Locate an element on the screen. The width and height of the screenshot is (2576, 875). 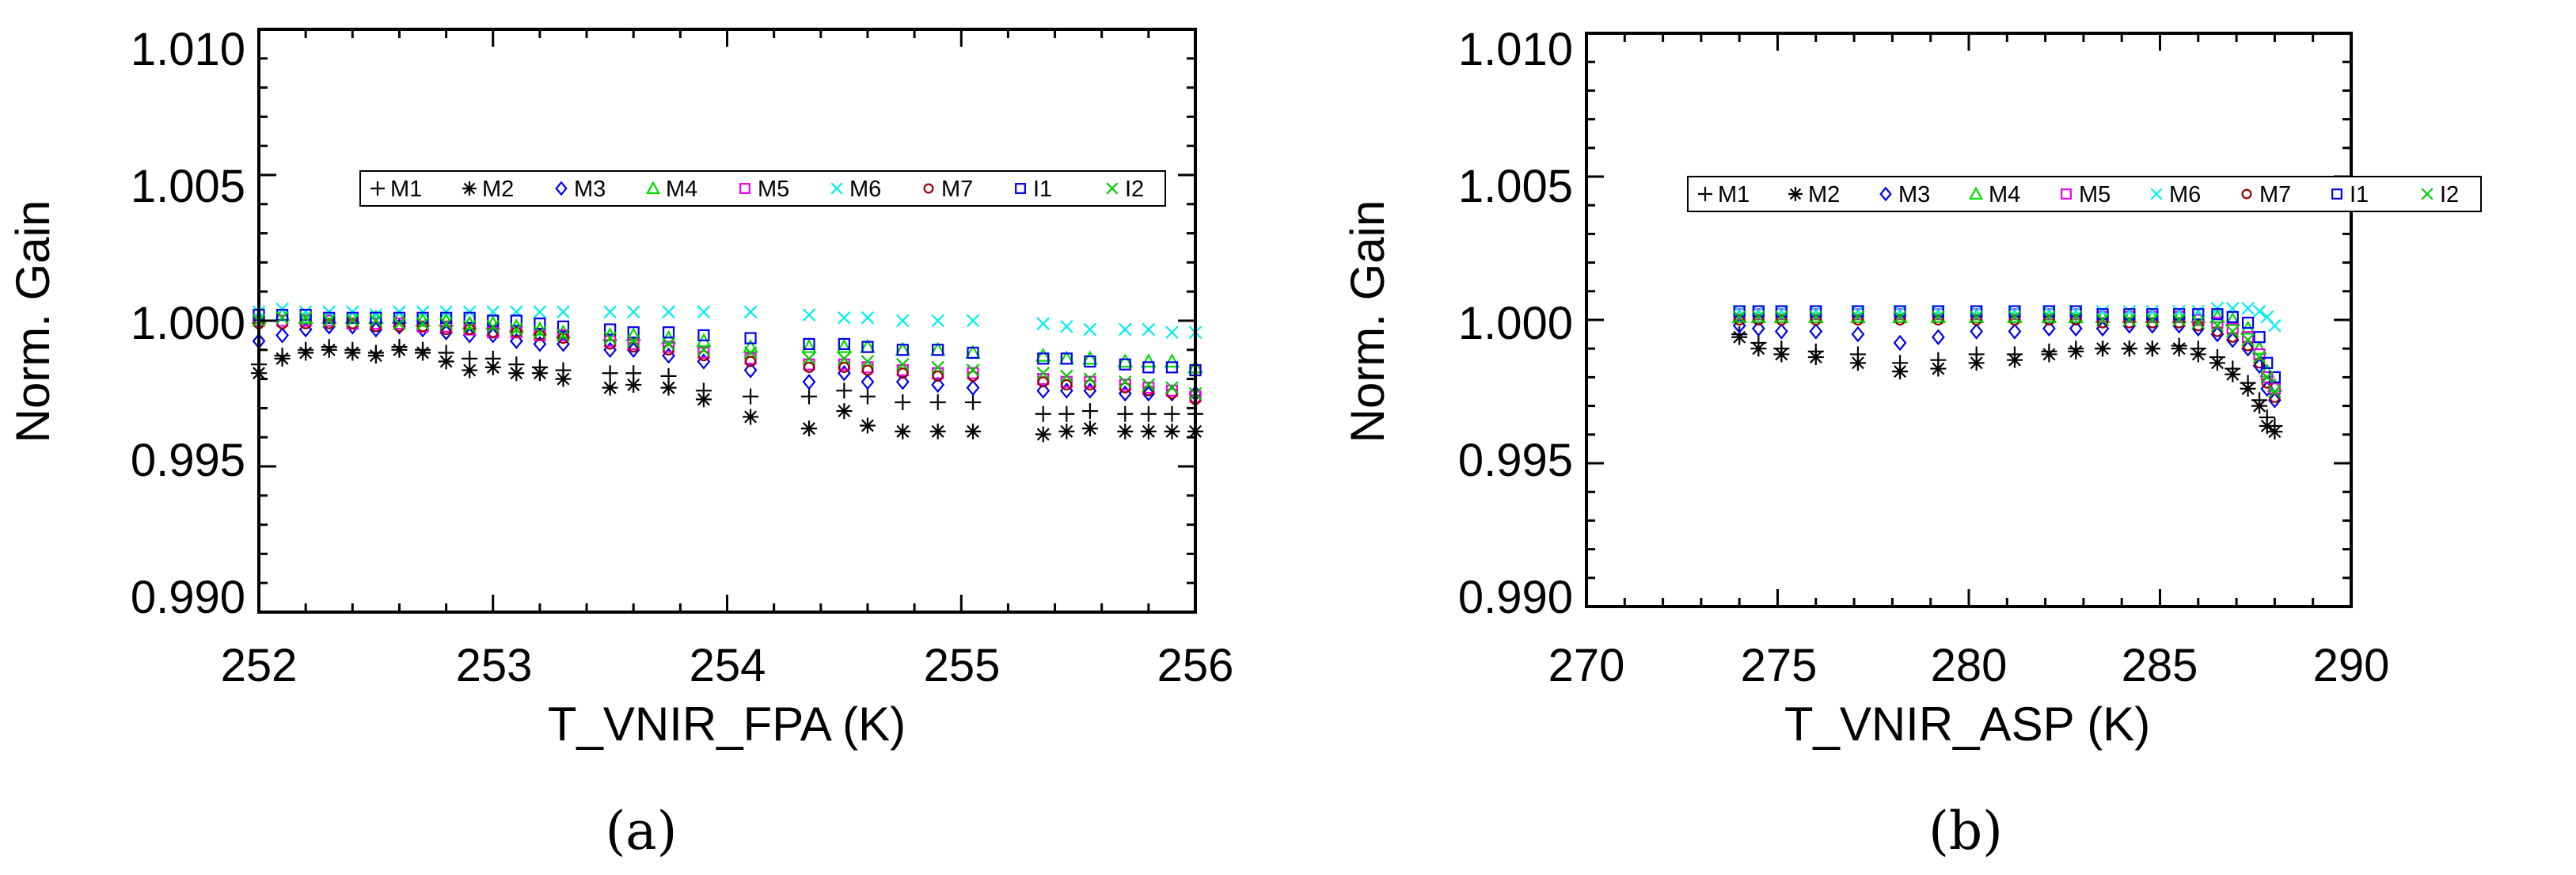
panel-b-xtick-label: 270 is located at coordinates (1586, 665).